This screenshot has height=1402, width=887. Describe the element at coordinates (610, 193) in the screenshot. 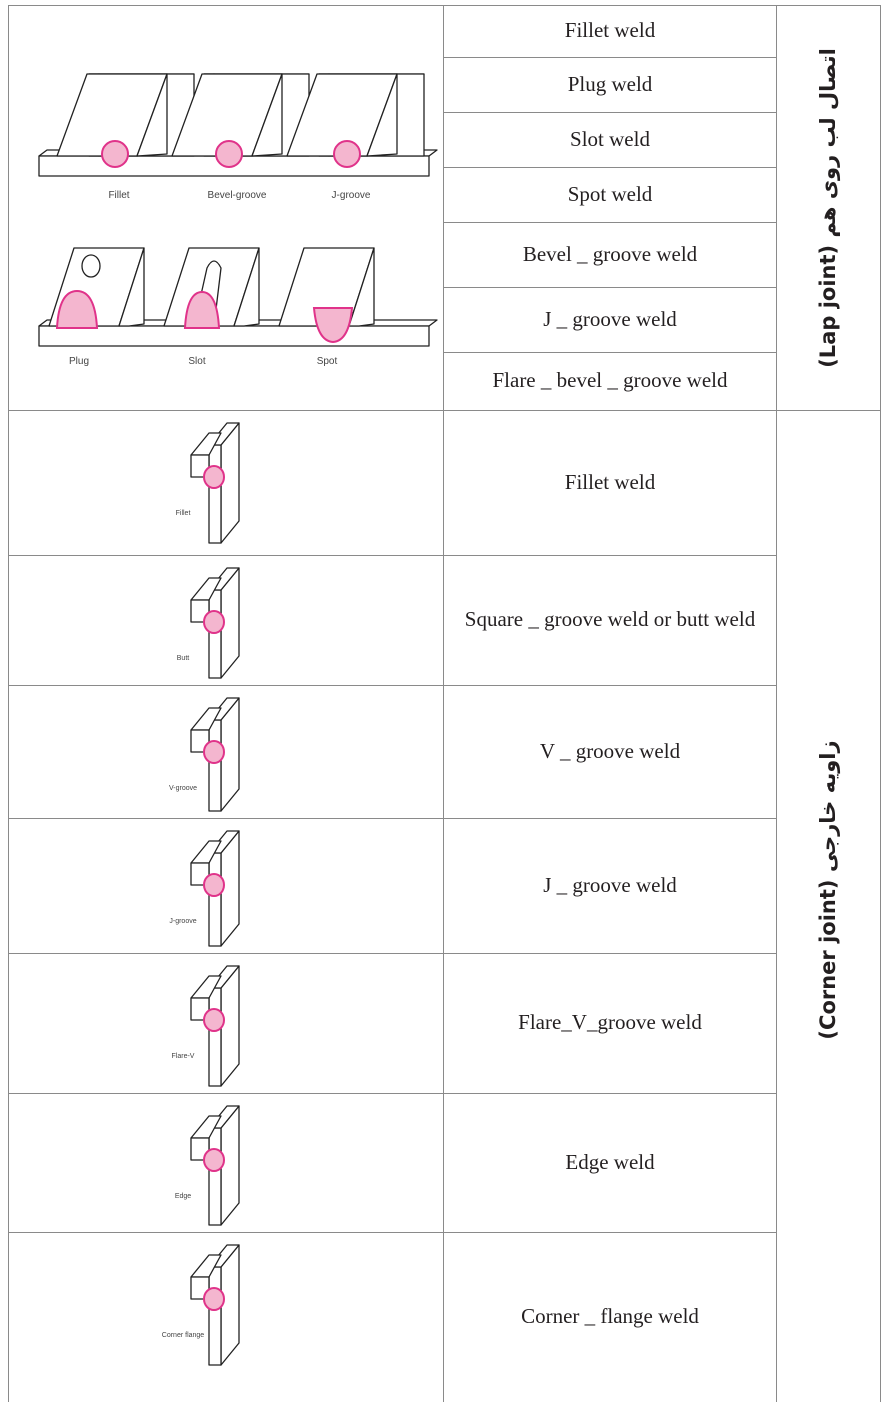

I see `weld-name: Spot weld` at that location.